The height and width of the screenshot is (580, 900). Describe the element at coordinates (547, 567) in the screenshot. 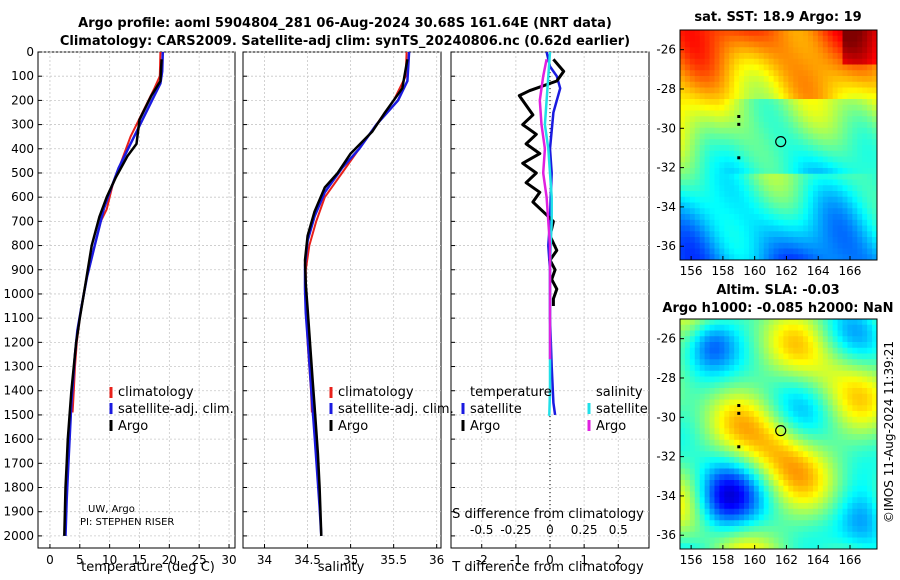

I see `diff-xlabel: T difference from climatology` at that location.